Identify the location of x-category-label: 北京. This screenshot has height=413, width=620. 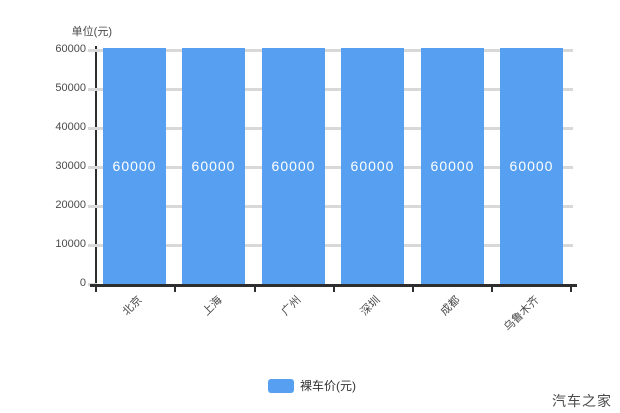
(132, 306).